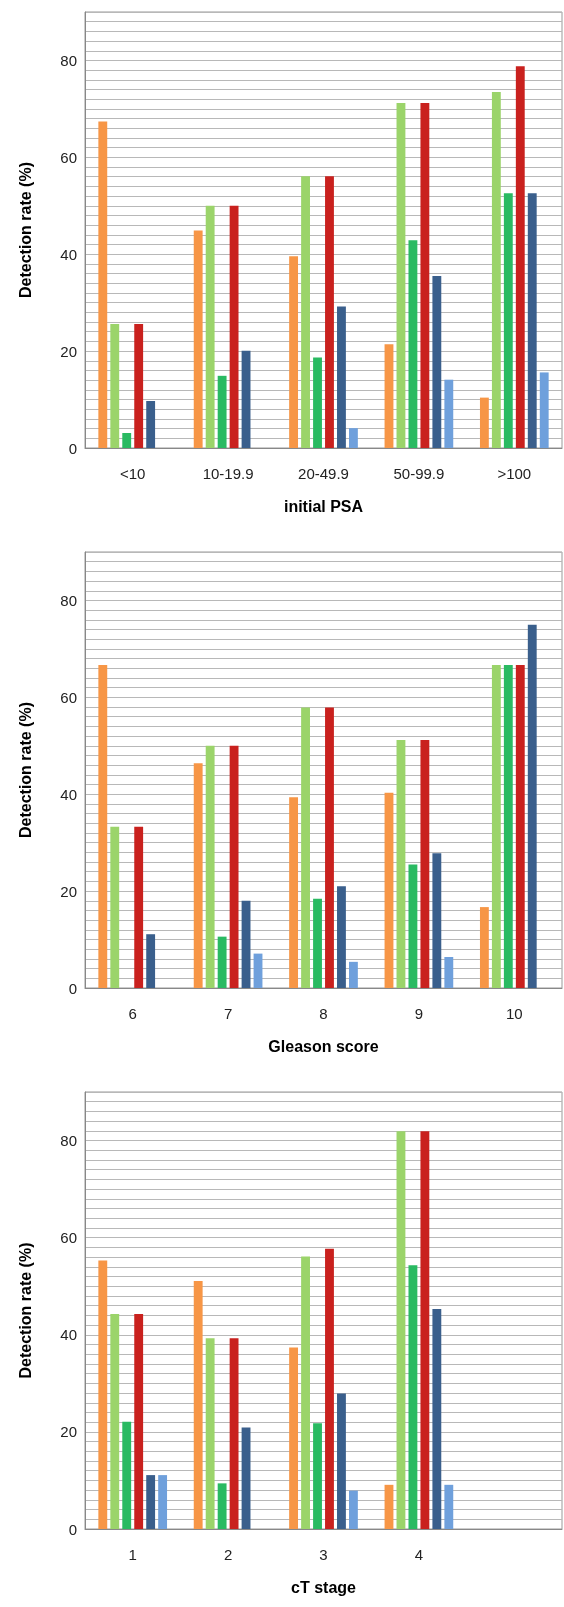 The height and width of the screenshot is (1607, 564). I want to click on x-tick-label: 50-99.9, so click(419, 473).